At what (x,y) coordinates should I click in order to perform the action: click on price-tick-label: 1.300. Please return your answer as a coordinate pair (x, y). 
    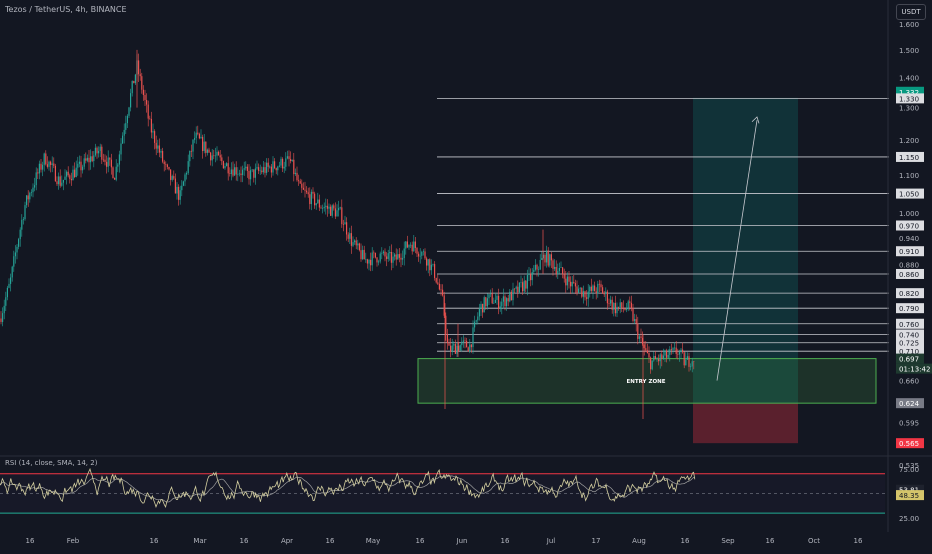
    Looking at the image, I should click on (909, 109).